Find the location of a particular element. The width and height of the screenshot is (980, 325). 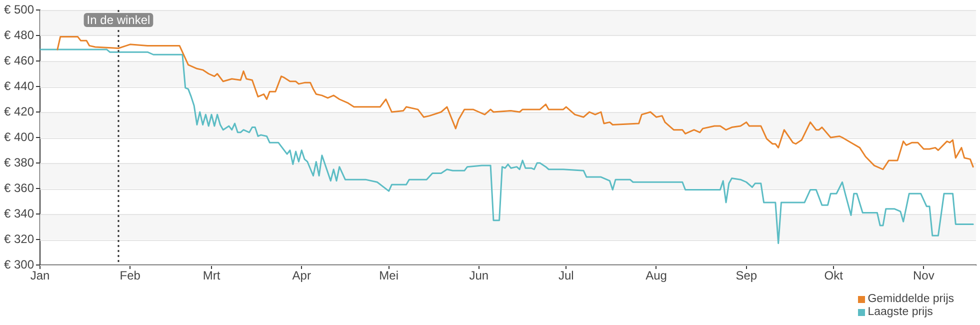

ref-line-label: In de winkel is located at coordinates (118, 19).